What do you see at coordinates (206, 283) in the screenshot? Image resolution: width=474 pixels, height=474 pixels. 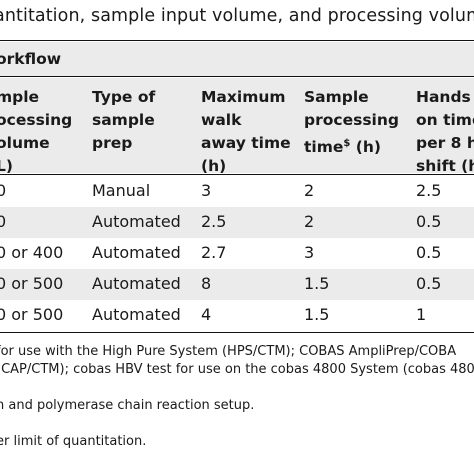 I see `cell-walk-away-time: 8` at bounding box center [206, 283].